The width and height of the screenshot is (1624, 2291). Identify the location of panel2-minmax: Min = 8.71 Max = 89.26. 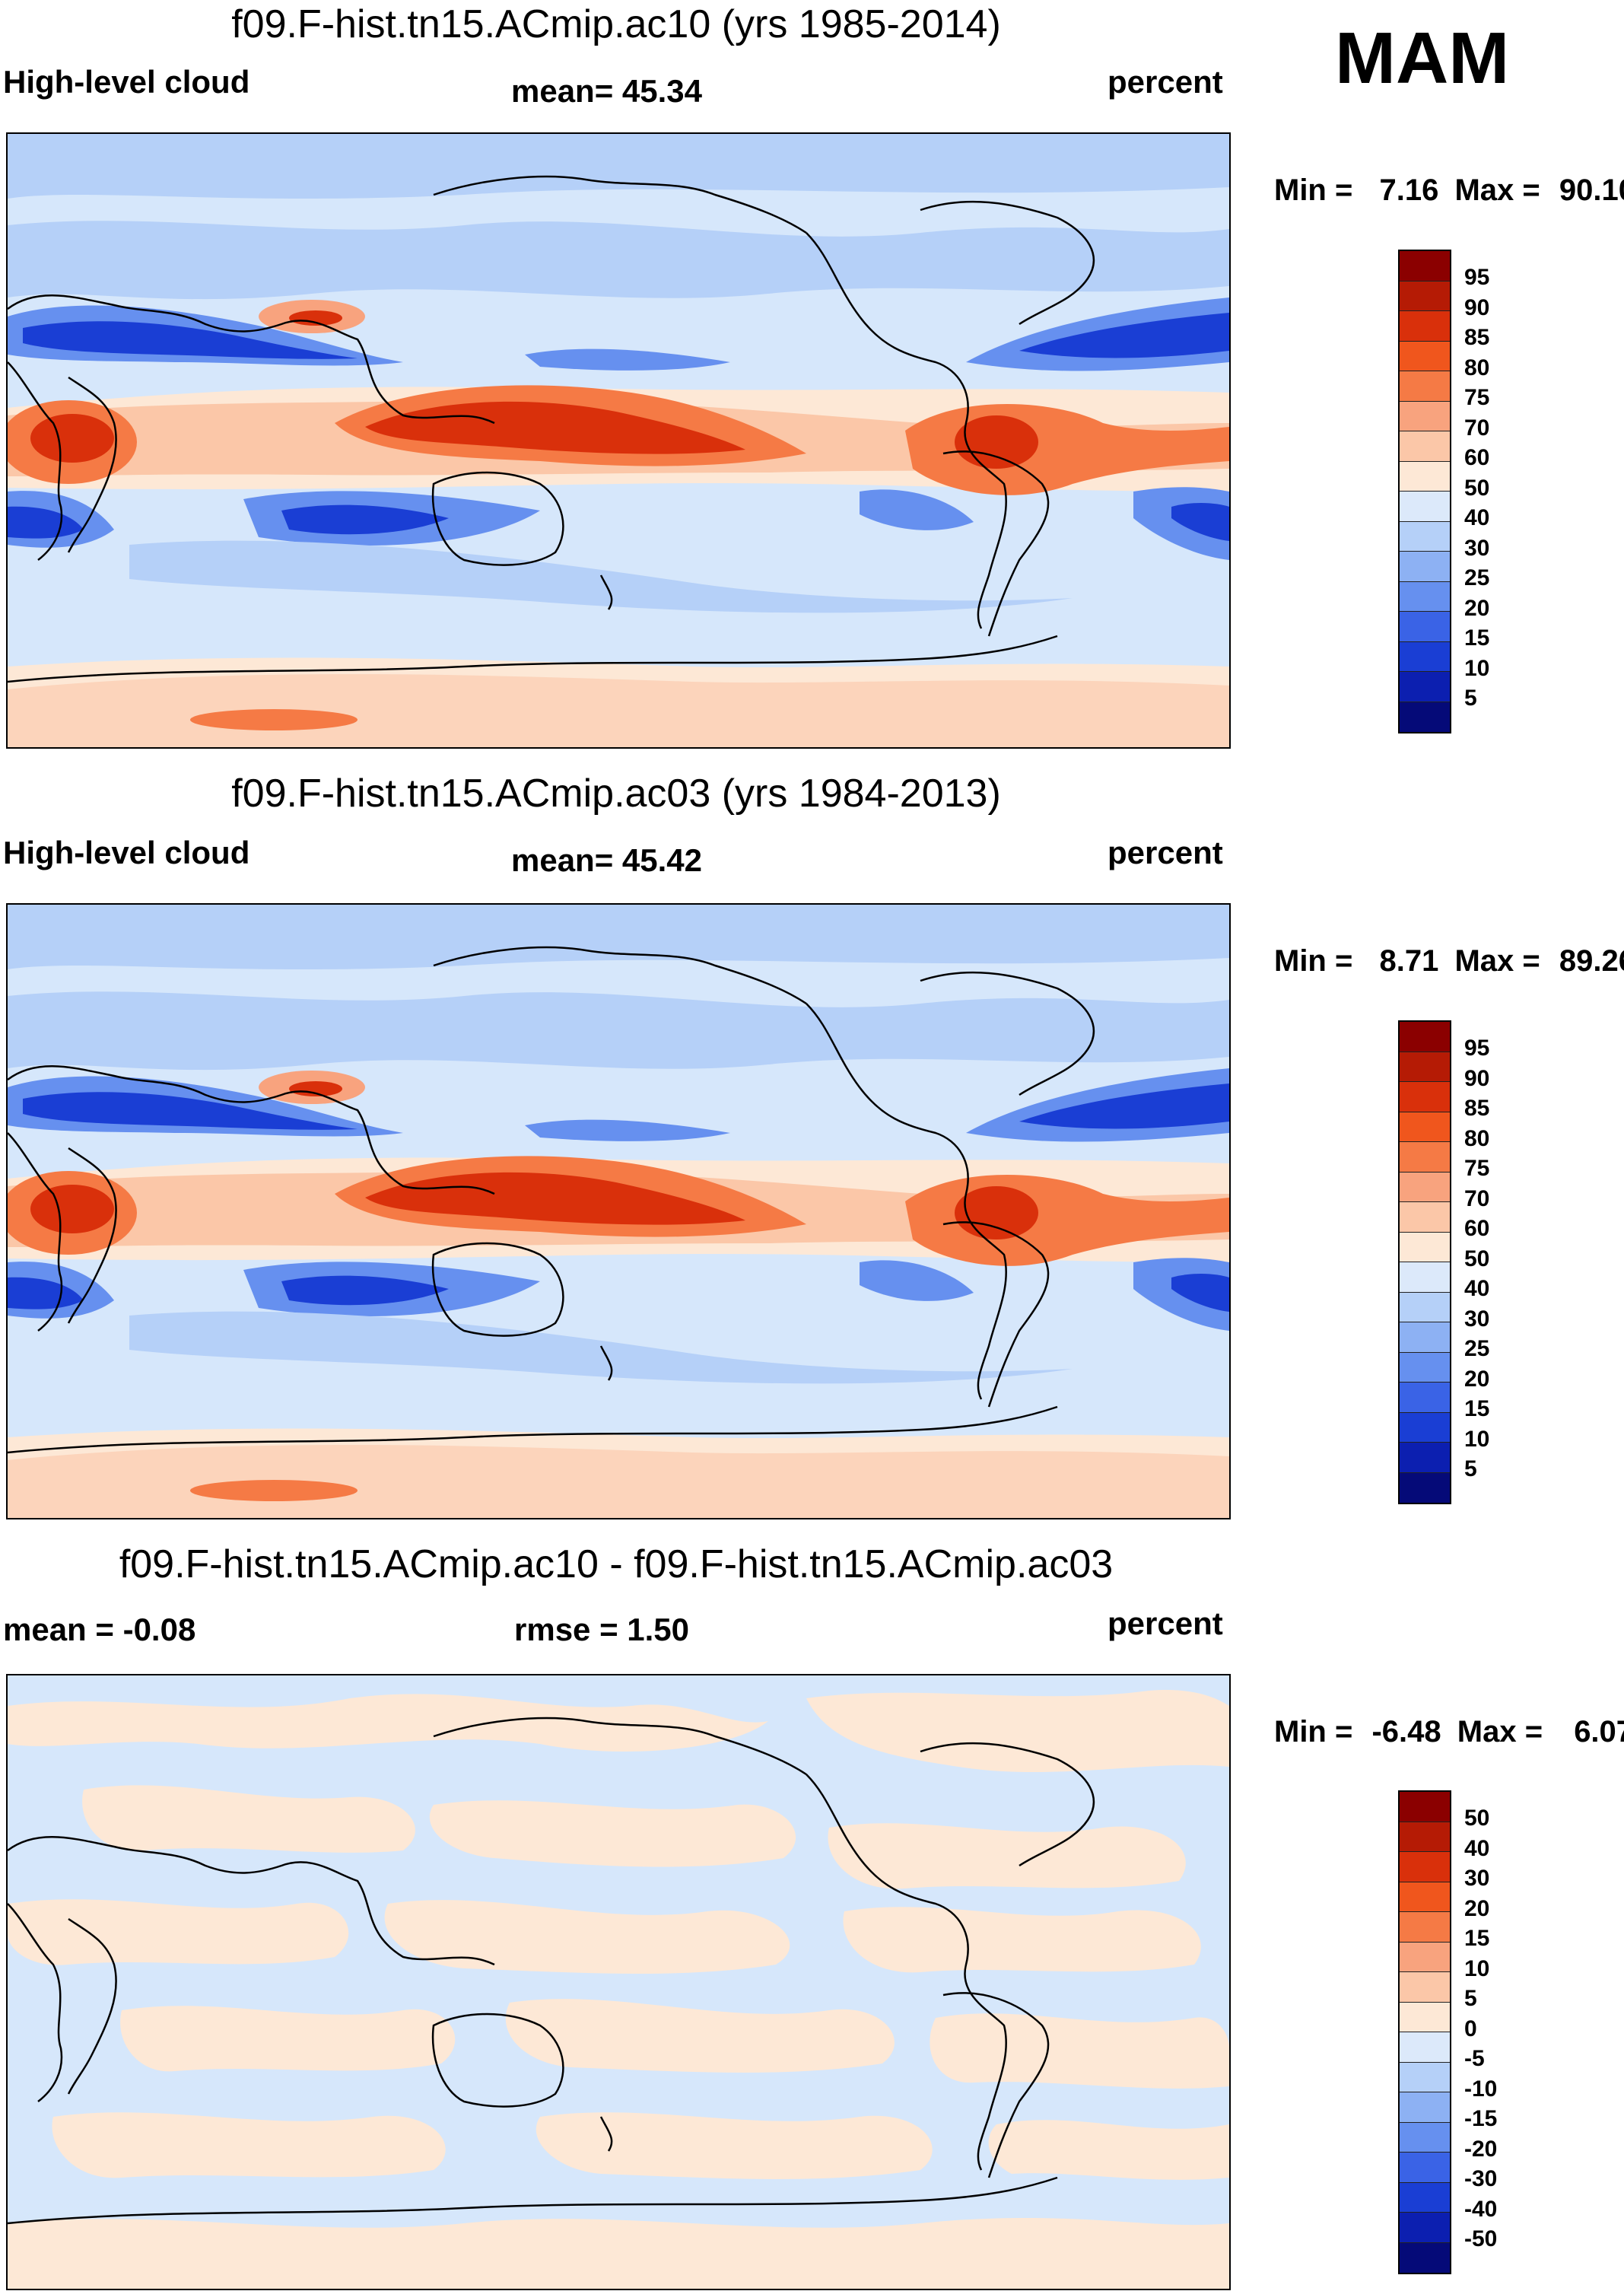
(1449, 961).